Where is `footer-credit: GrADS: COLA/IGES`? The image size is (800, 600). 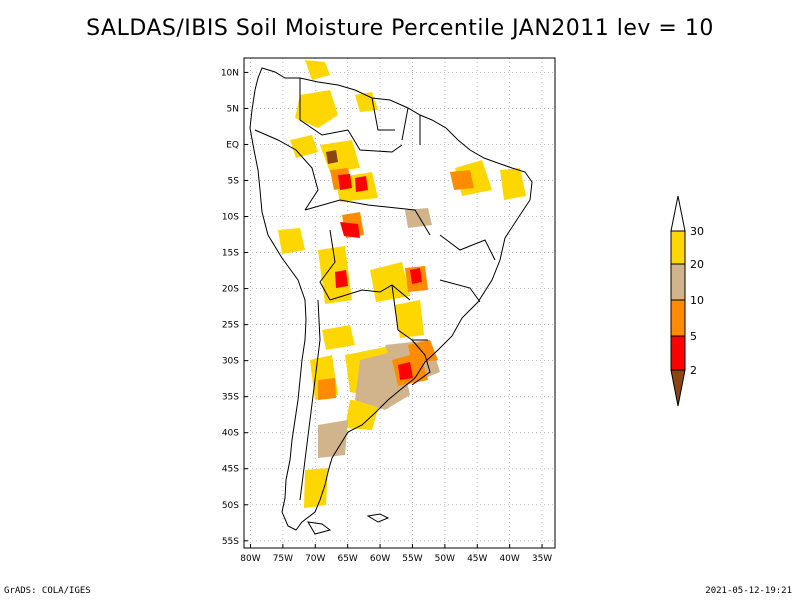
footer-credit: GrADS: COLA/IGES is located at coordinates (47, 591).